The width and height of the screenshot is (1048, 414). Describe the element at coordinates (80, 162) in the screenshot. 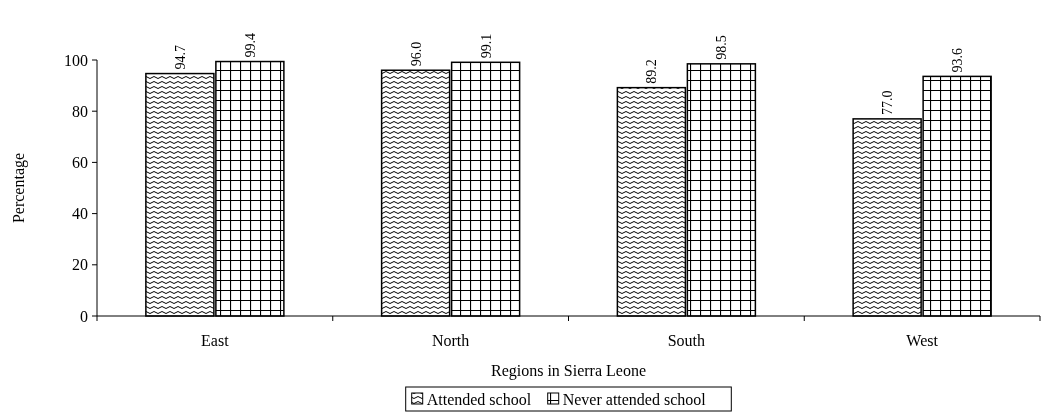

I see `y-tick-label: 60` at that location.